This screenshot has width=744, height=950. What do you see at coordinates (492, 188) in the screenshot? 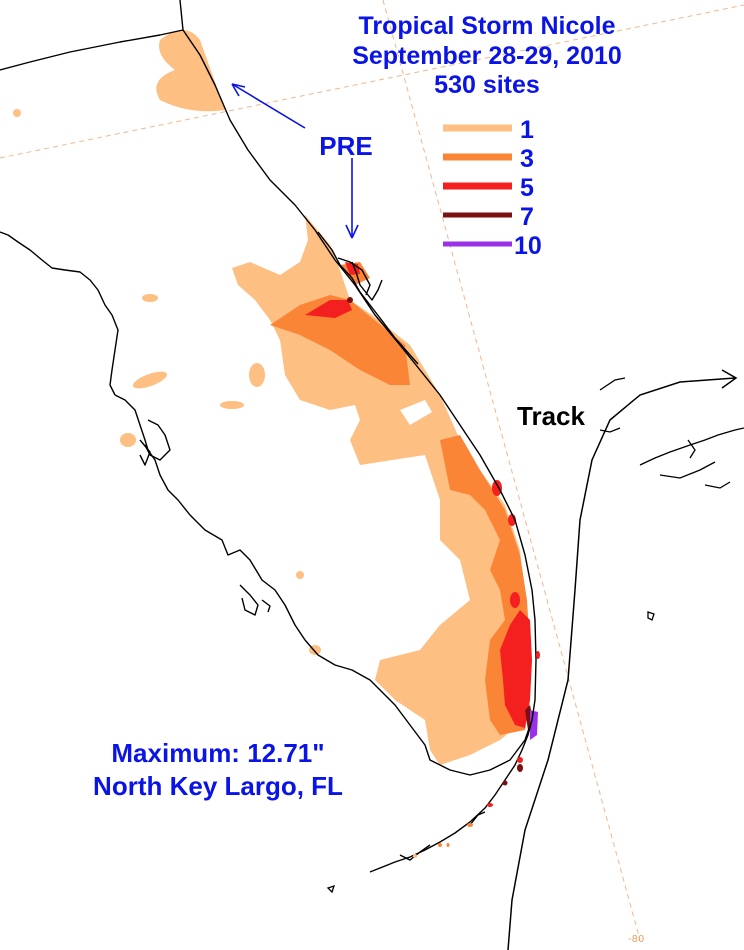
I see `legend: 1 3 5 7 10` at bounding box center [492, 188].